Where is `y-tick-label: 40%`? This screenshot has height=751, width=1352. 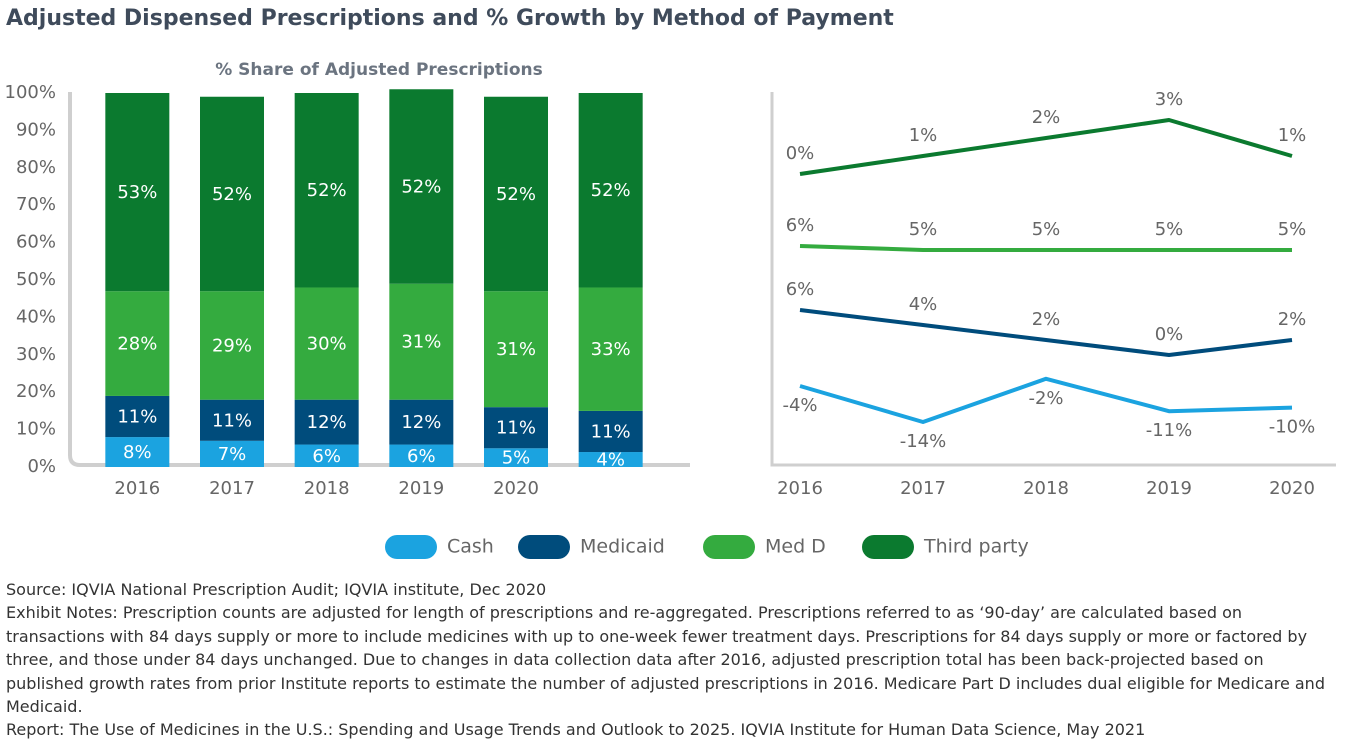 y-tick-label: 40% is located at coordinates (36, 316).